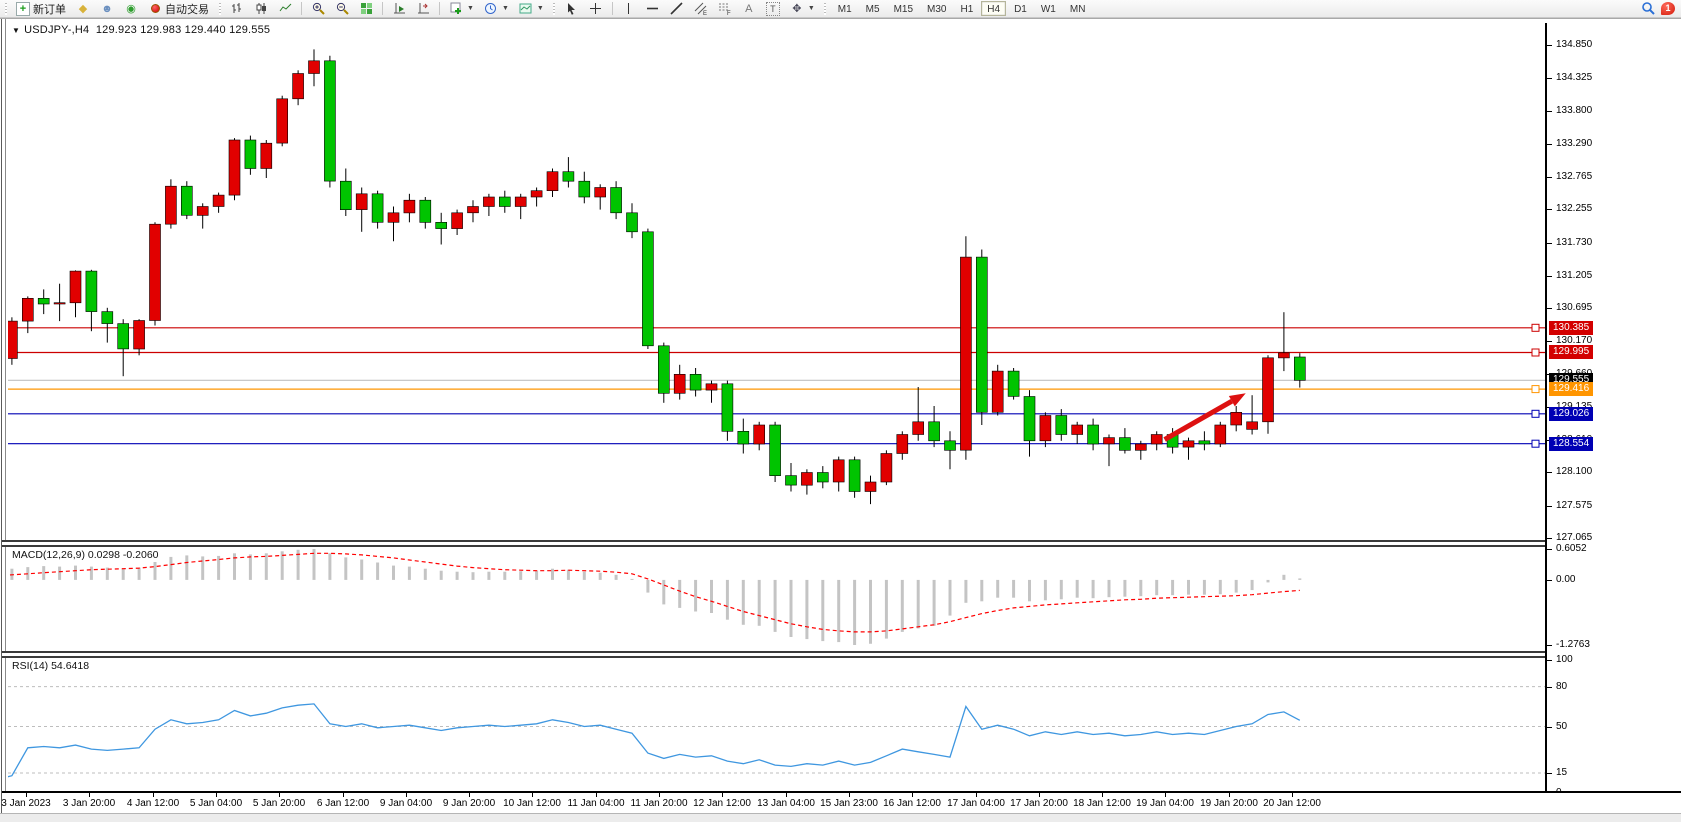  I want to click on rsi-tick: 80, so click(1562, 686).